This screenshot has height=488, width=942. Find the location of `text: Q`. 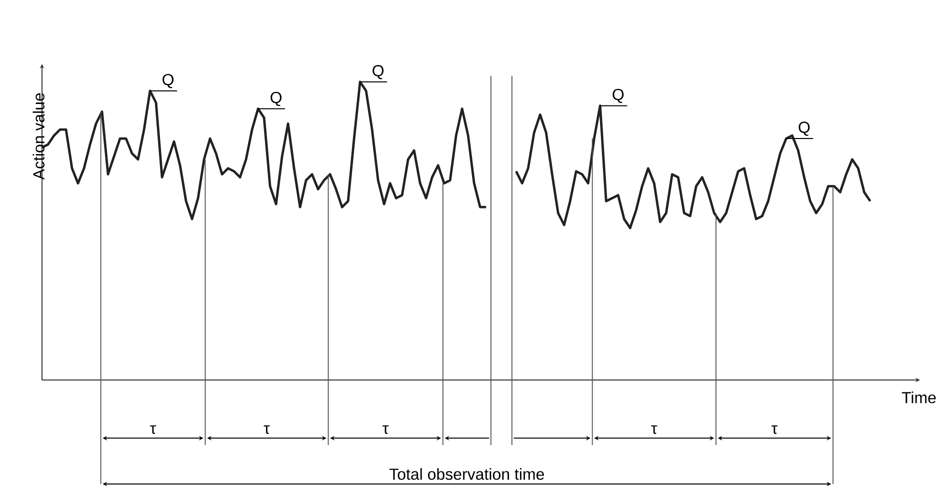

text: Q is located at coordinates (378, 72).